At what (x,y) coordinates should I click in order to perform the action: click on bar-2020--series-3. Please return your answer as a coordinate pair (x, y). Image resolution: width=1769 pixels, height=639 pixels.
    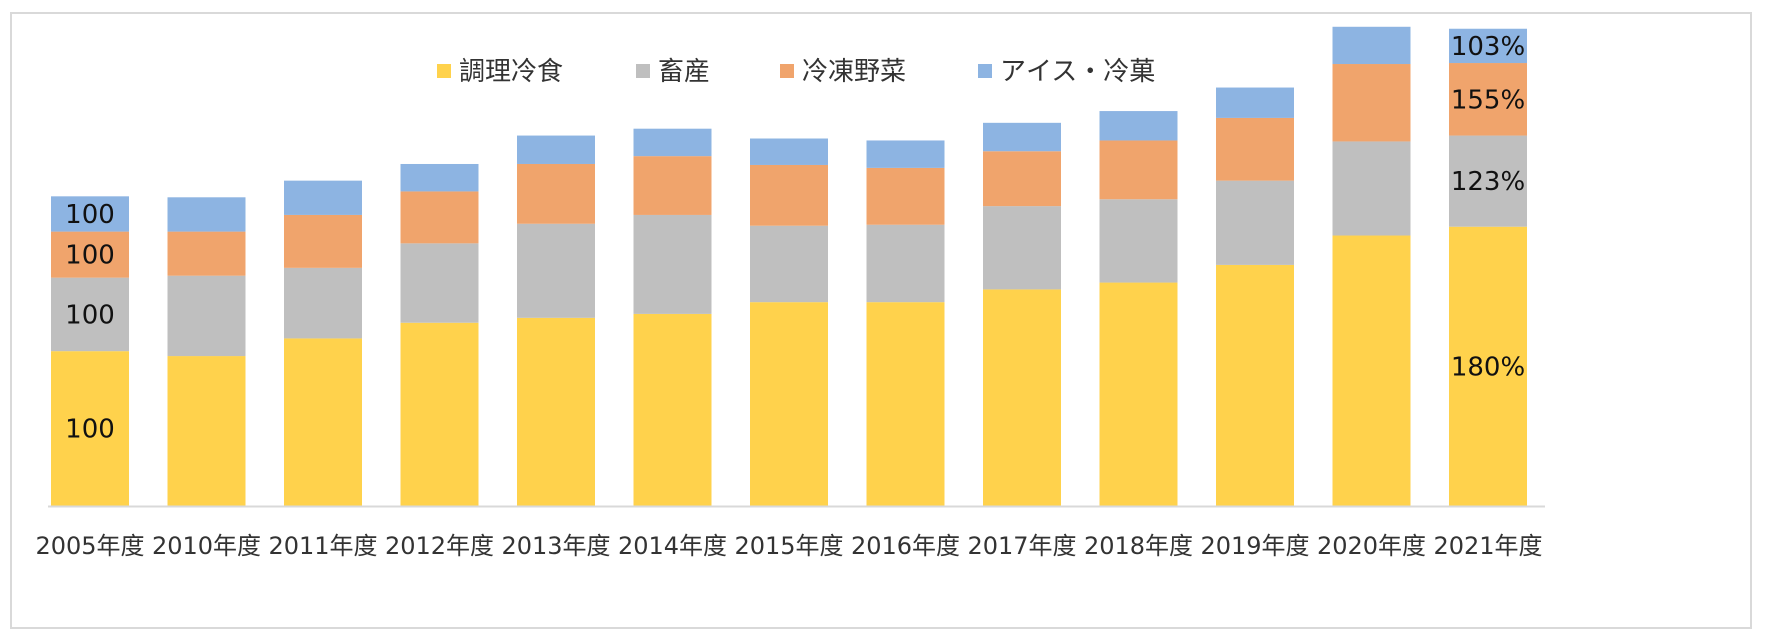
    Looking at the image, I should click on (1371, 45).